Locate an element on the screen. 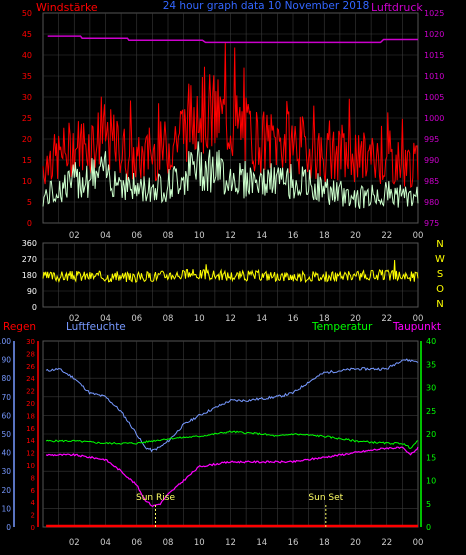 The image size is (466, 555). direction-x-tick-label: 08 is located at coordinates (168, 319).